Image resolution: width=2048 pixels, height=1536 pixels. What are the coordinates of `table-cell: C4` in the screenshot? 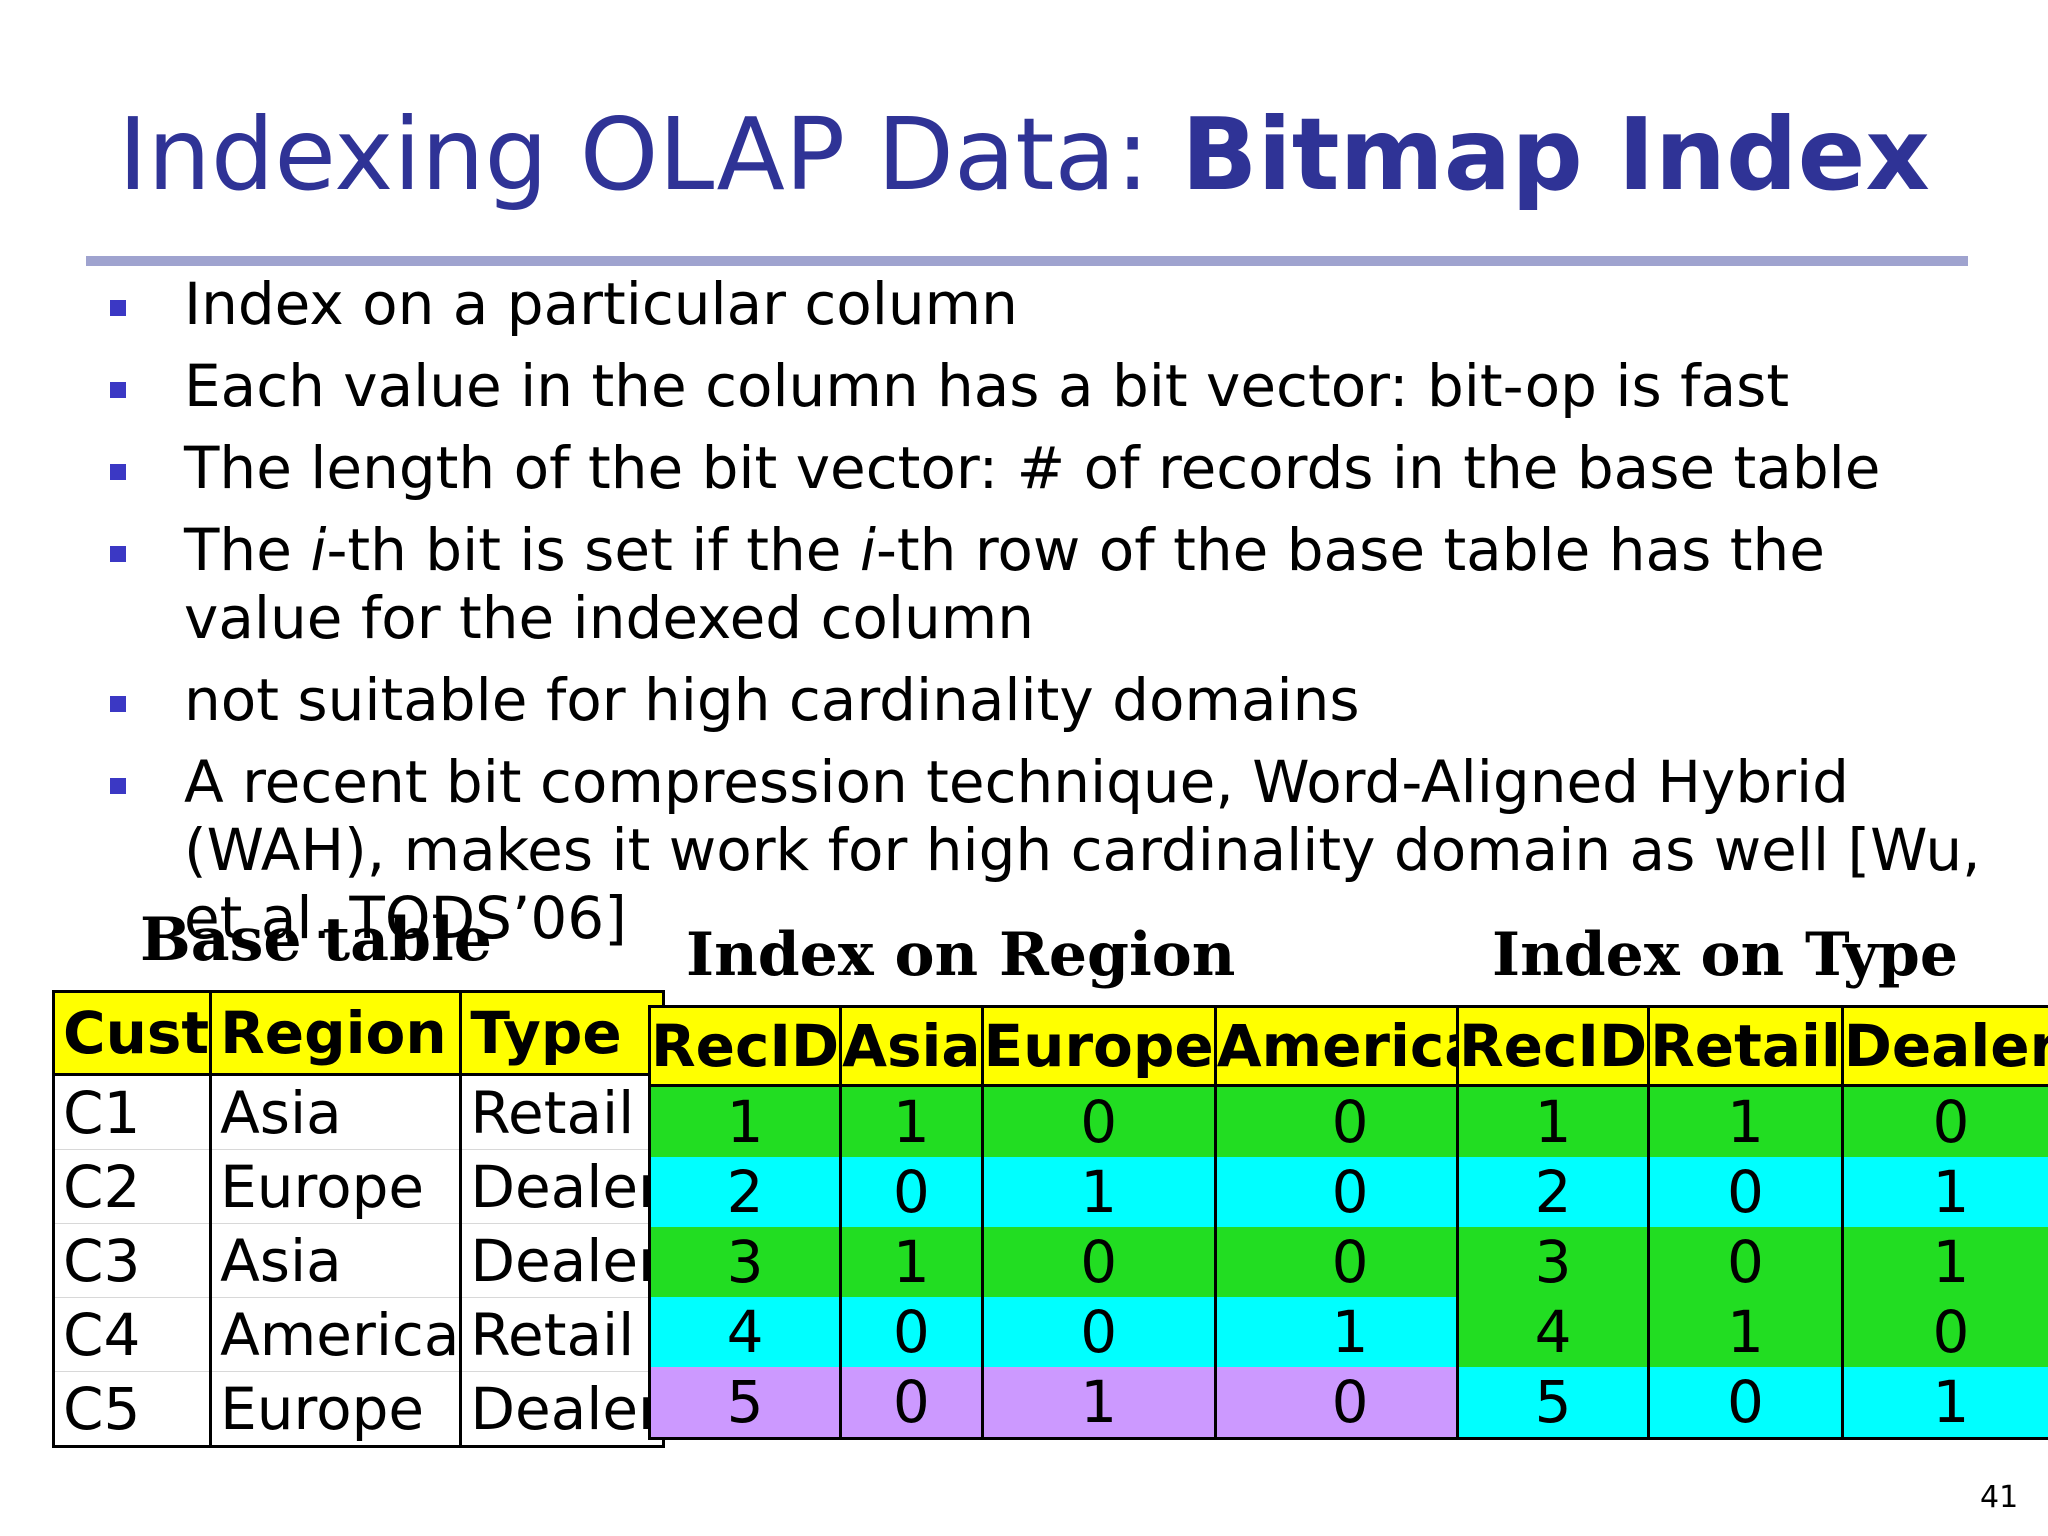 It's located at (132, 1334).